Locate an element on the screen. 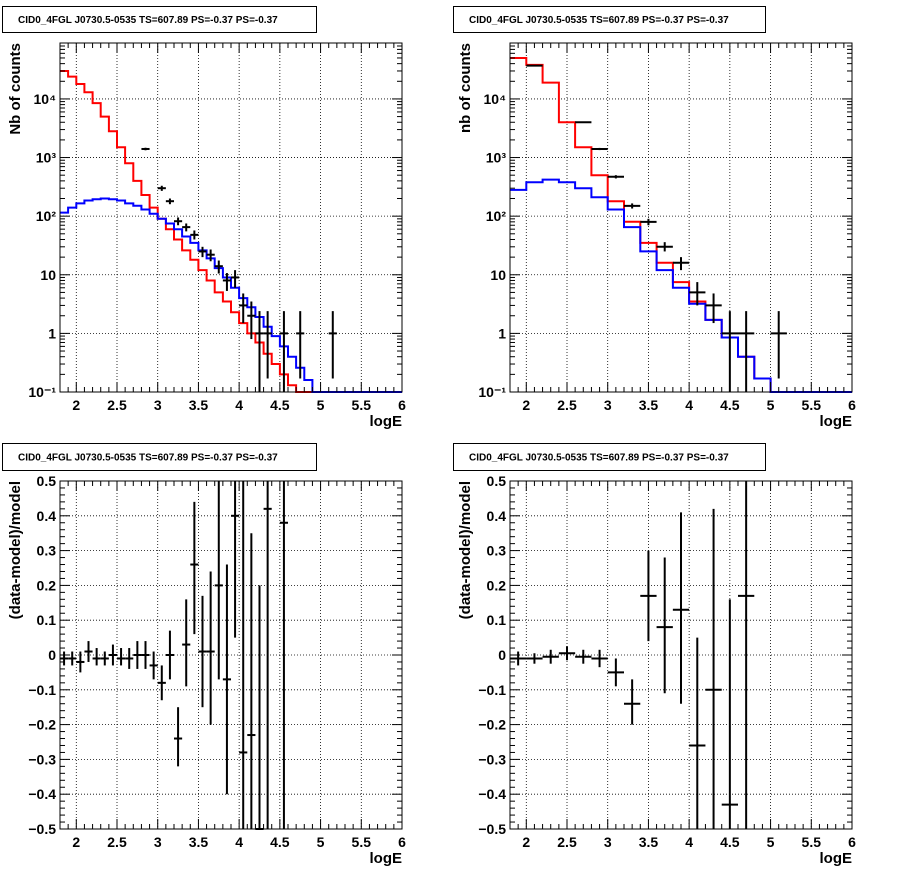  y-tick-label: −0.5 is located at coordinates (42, 829).